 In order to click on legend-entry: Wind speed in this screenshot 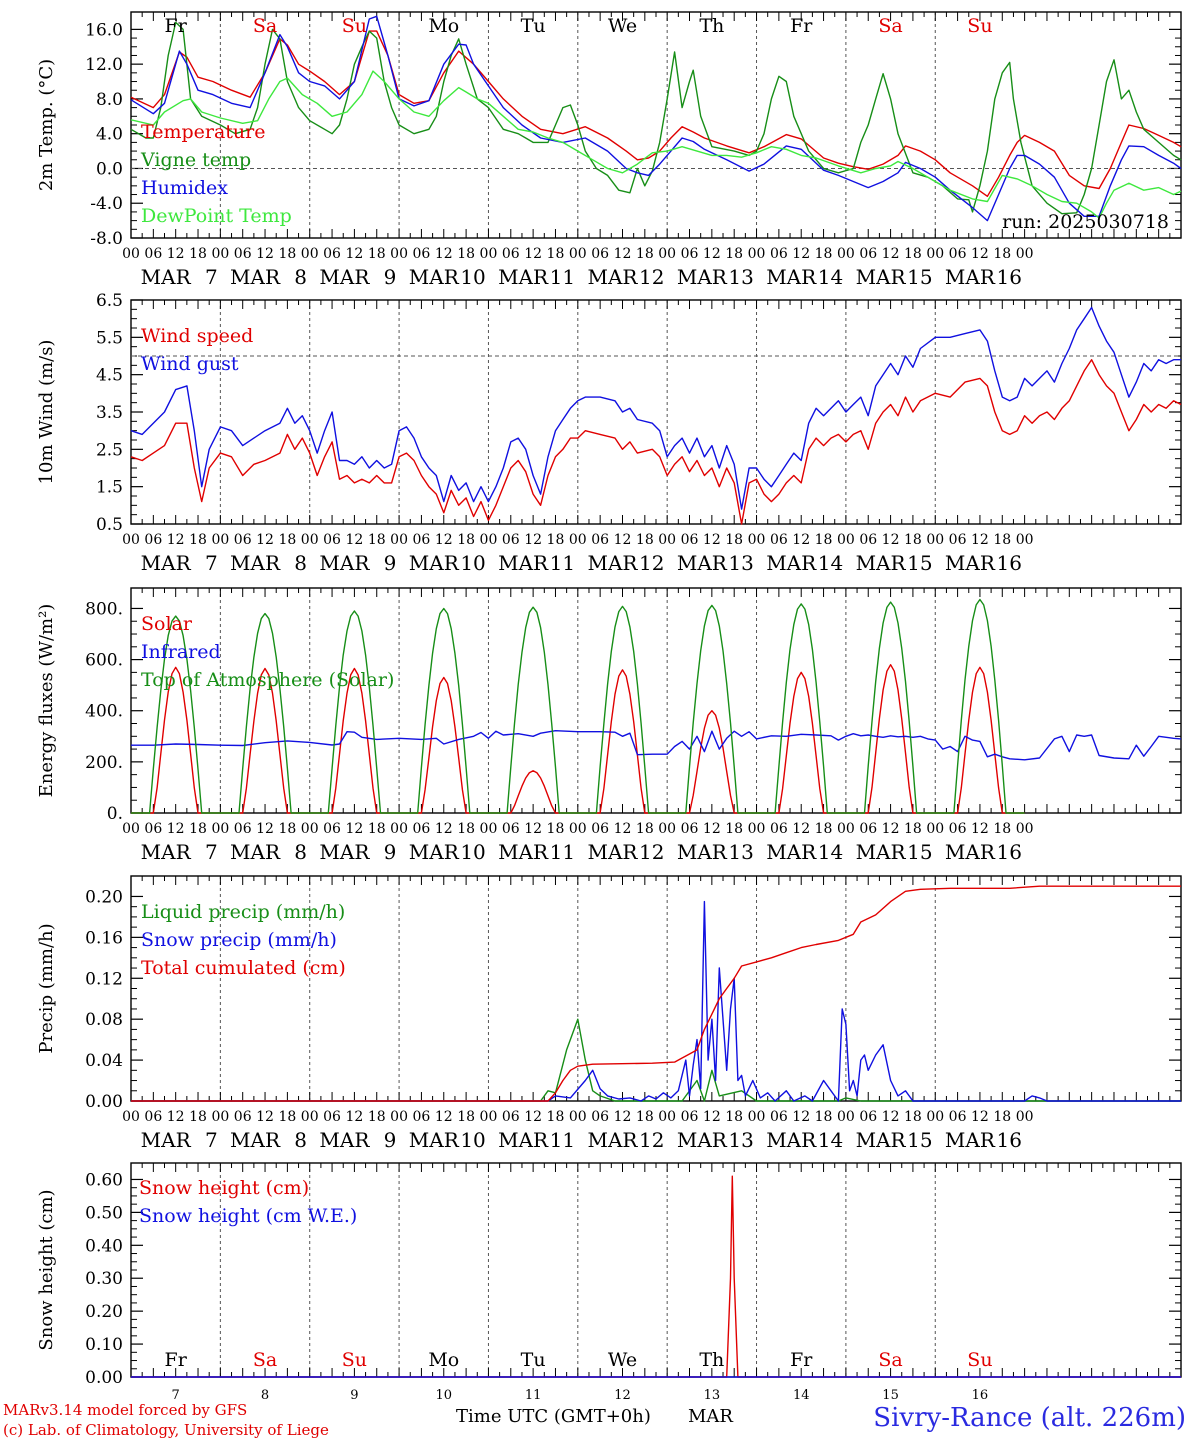, I will do `click(197, 336)`.